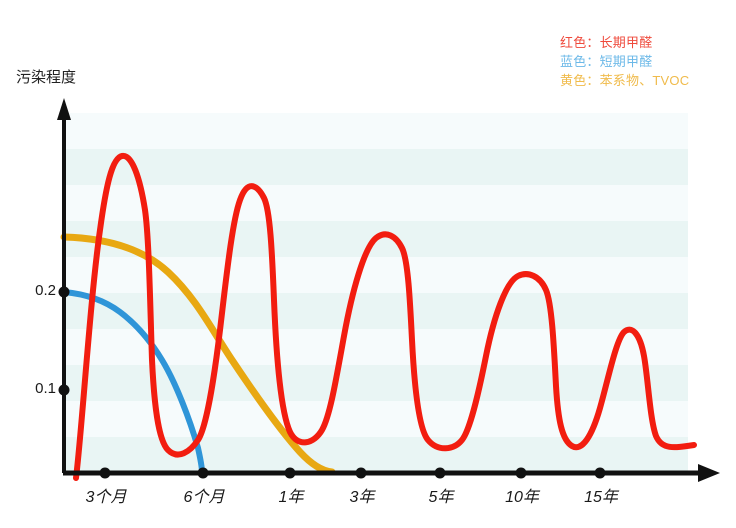 This screenshot has width=736, height=528. Describe the element at coordinates (522, 497) in the screenshot. I see `x-tick-label-10-years: 10年` at that location.